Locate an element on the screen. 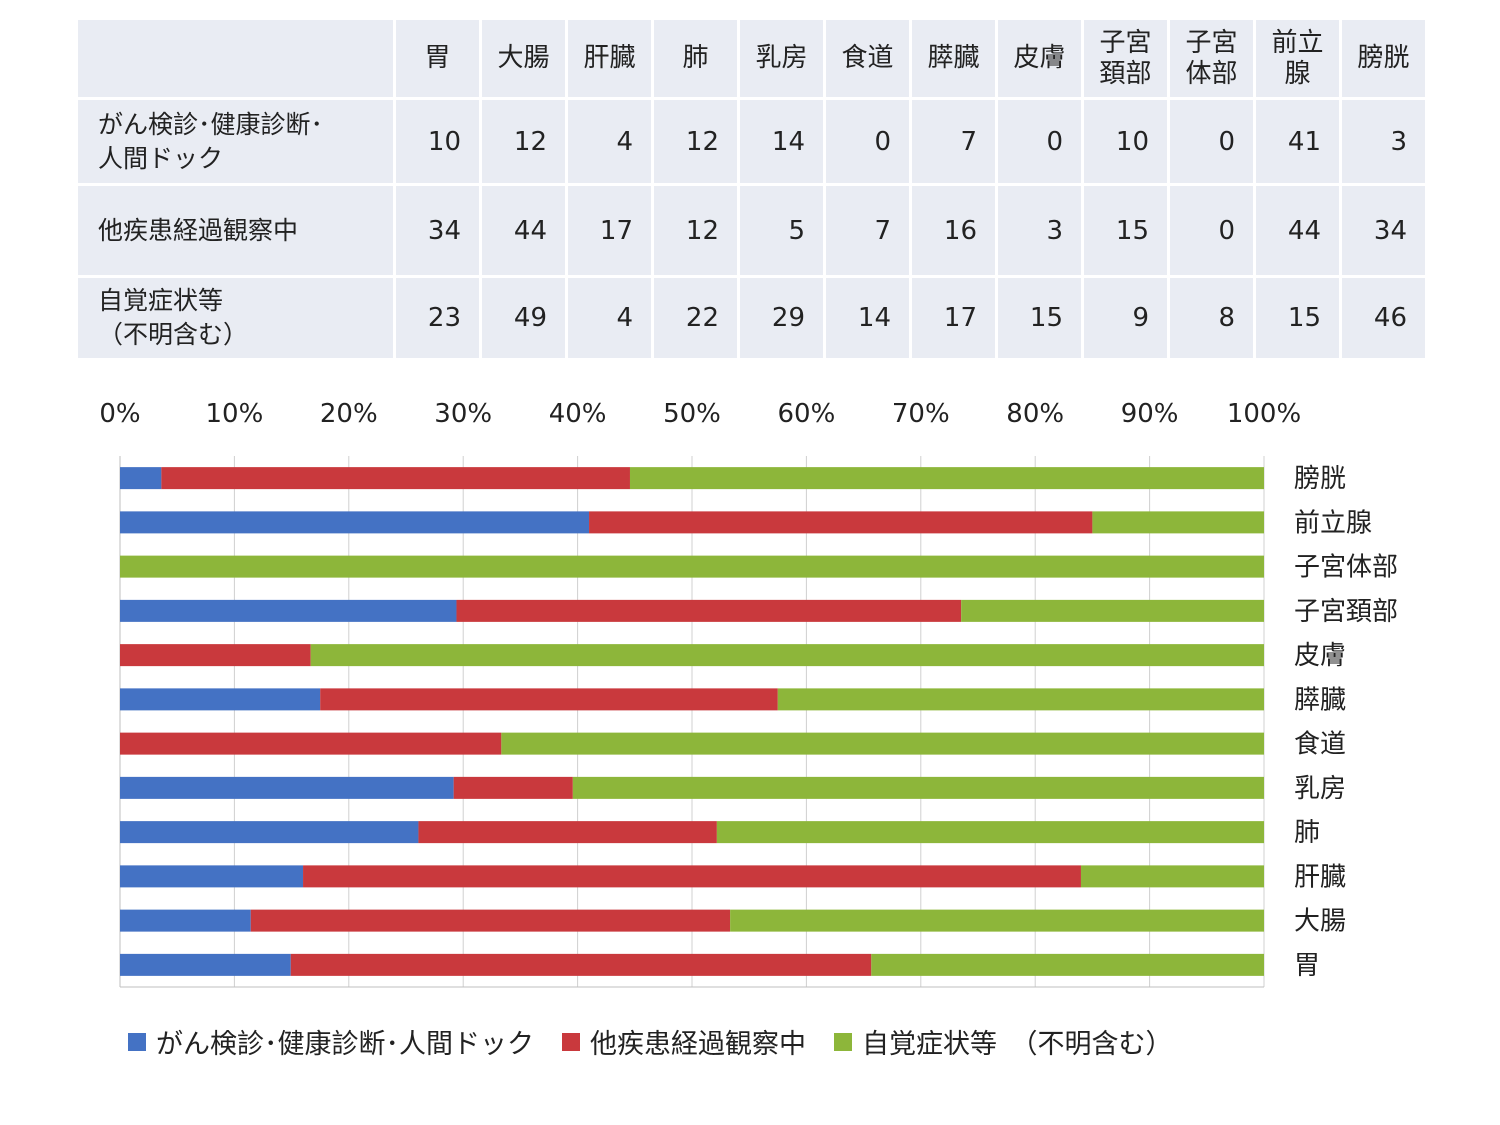 This screenshot has width=1500, height=1125. legend-item: がん検診･健康診断･人間ドック is located at coordinates (331, 1041).